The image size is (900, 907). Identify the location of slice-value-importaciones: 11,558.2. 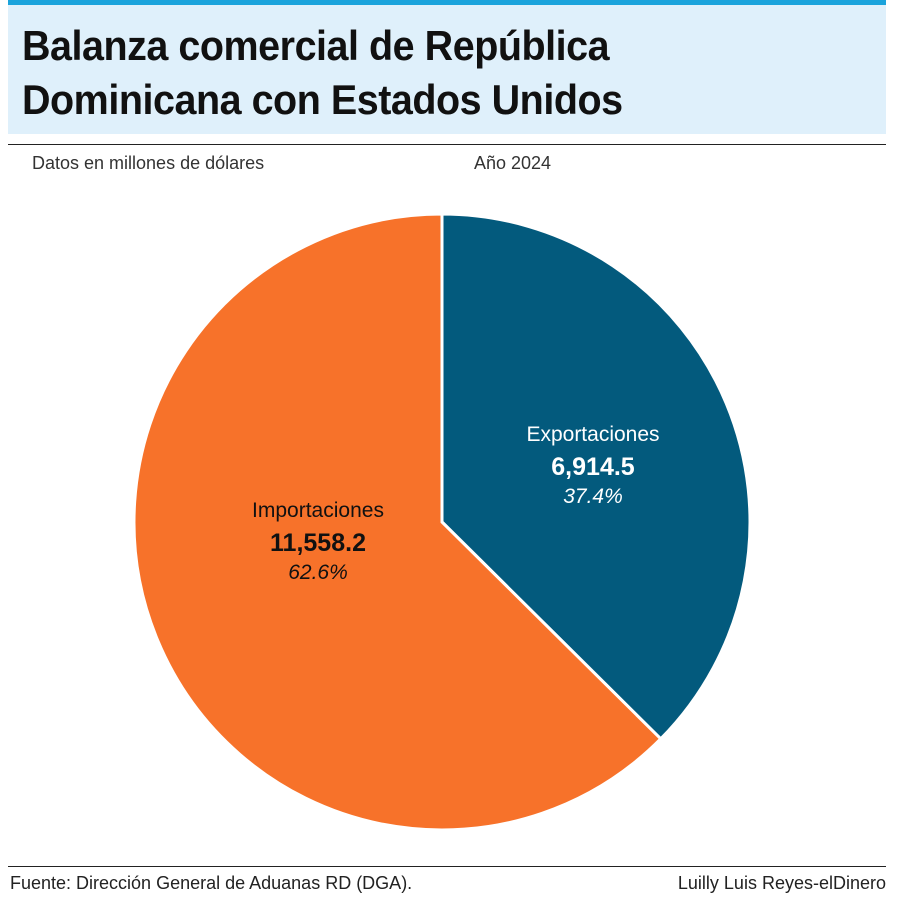
(318, 543).